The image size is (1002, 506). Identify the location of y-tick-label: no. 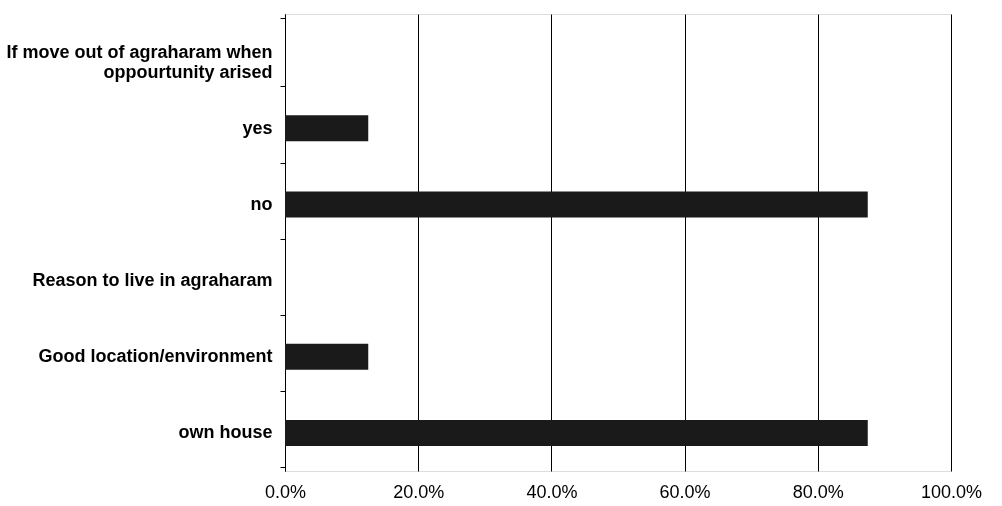
(261, 203).